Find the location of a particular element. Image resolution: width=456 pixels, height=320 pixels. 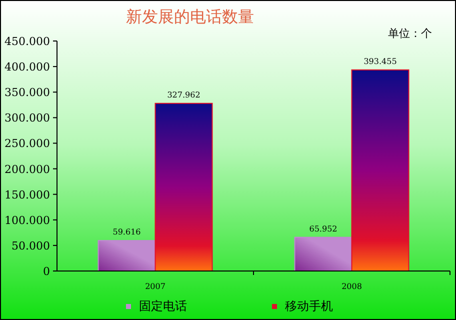

y-tick-label: 50.000 is located at coordinates (31, 245).